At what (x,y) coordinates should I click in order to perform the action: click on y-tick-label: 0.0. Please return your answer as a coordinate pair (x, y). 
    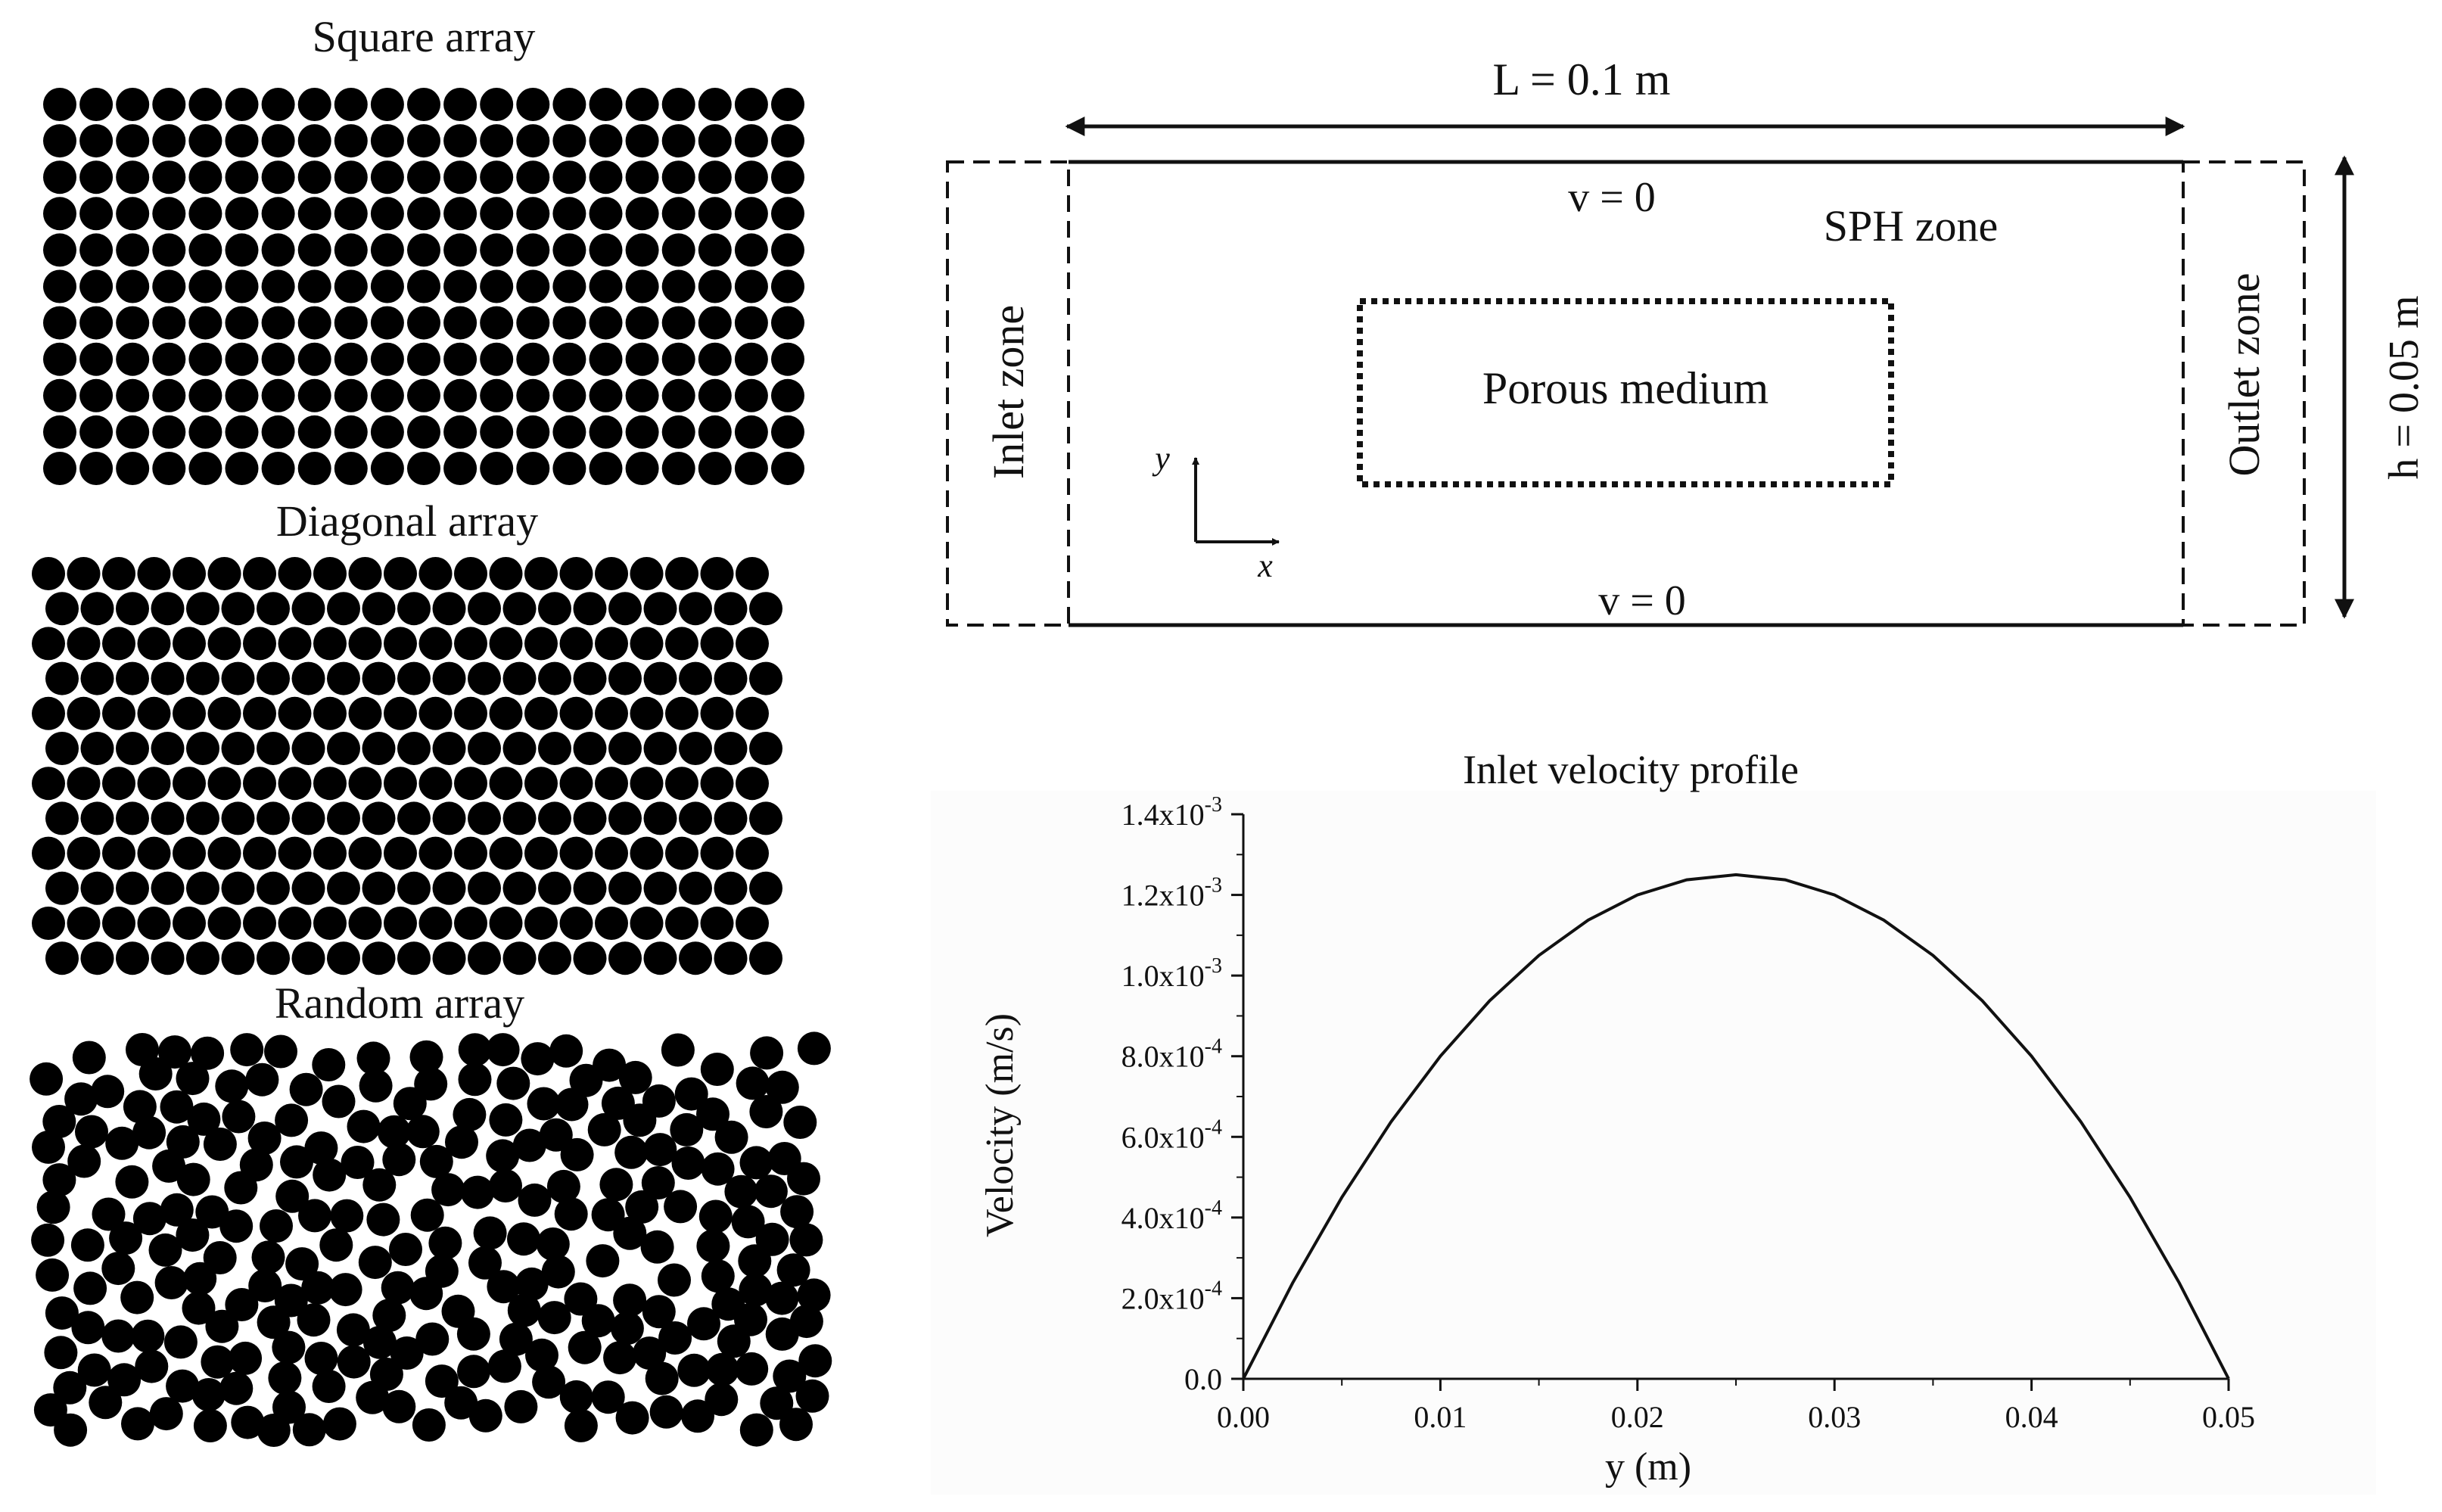
    Looking at the image, I should click on (1203, 1379).